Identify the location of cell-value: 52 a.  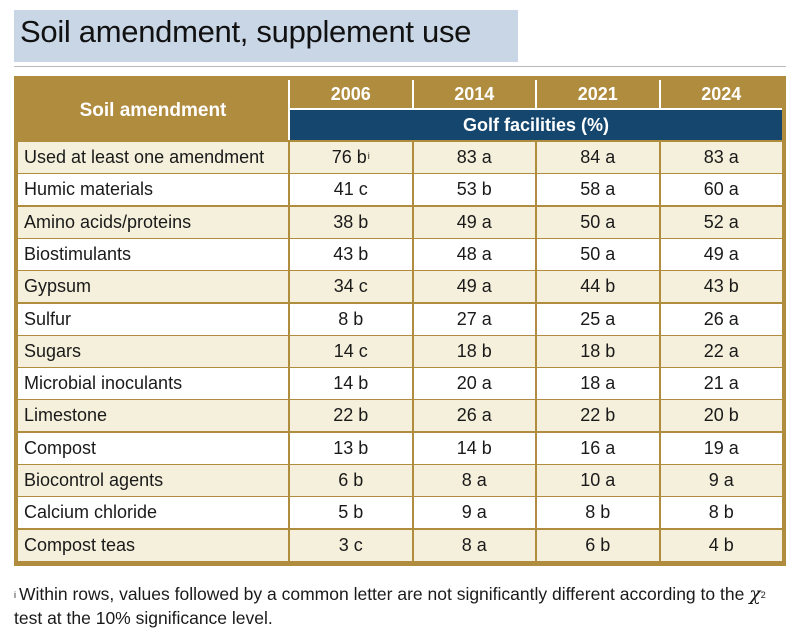
(721, 221).